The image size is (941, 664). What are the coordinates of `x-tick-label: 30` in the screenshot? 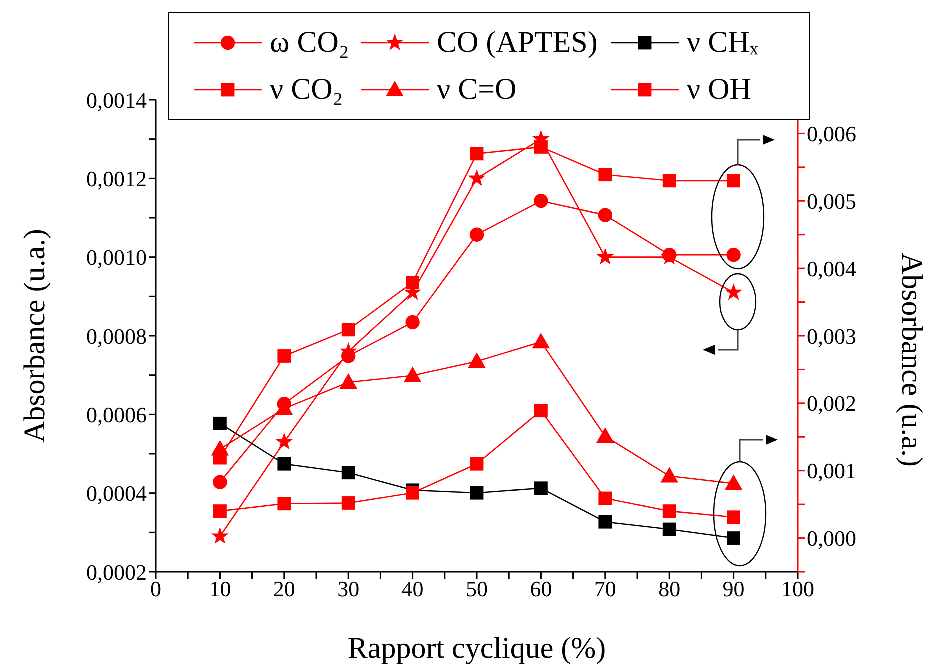 It's located at (349, 589).